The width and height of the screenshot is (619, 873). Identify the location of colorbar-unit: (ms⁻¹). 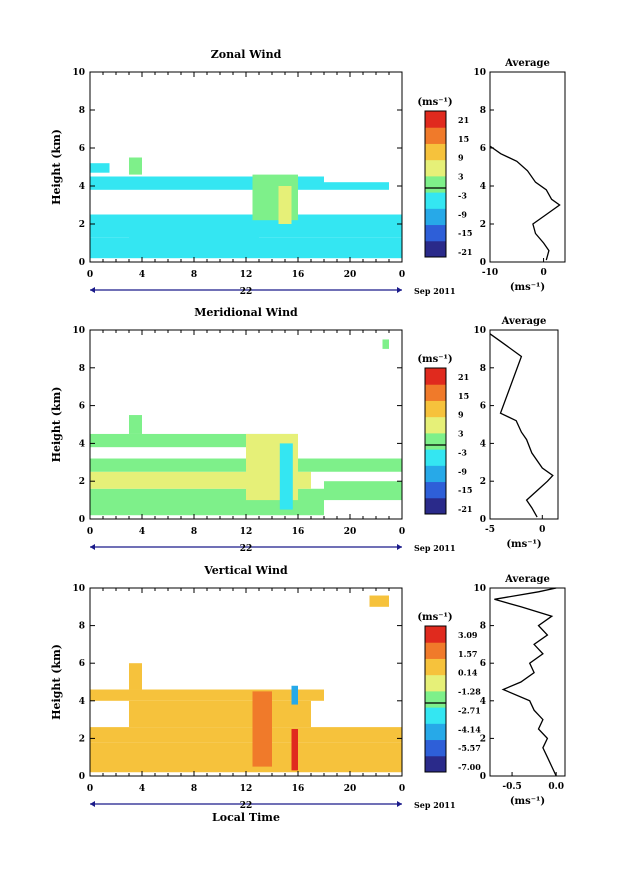
(434, 617).